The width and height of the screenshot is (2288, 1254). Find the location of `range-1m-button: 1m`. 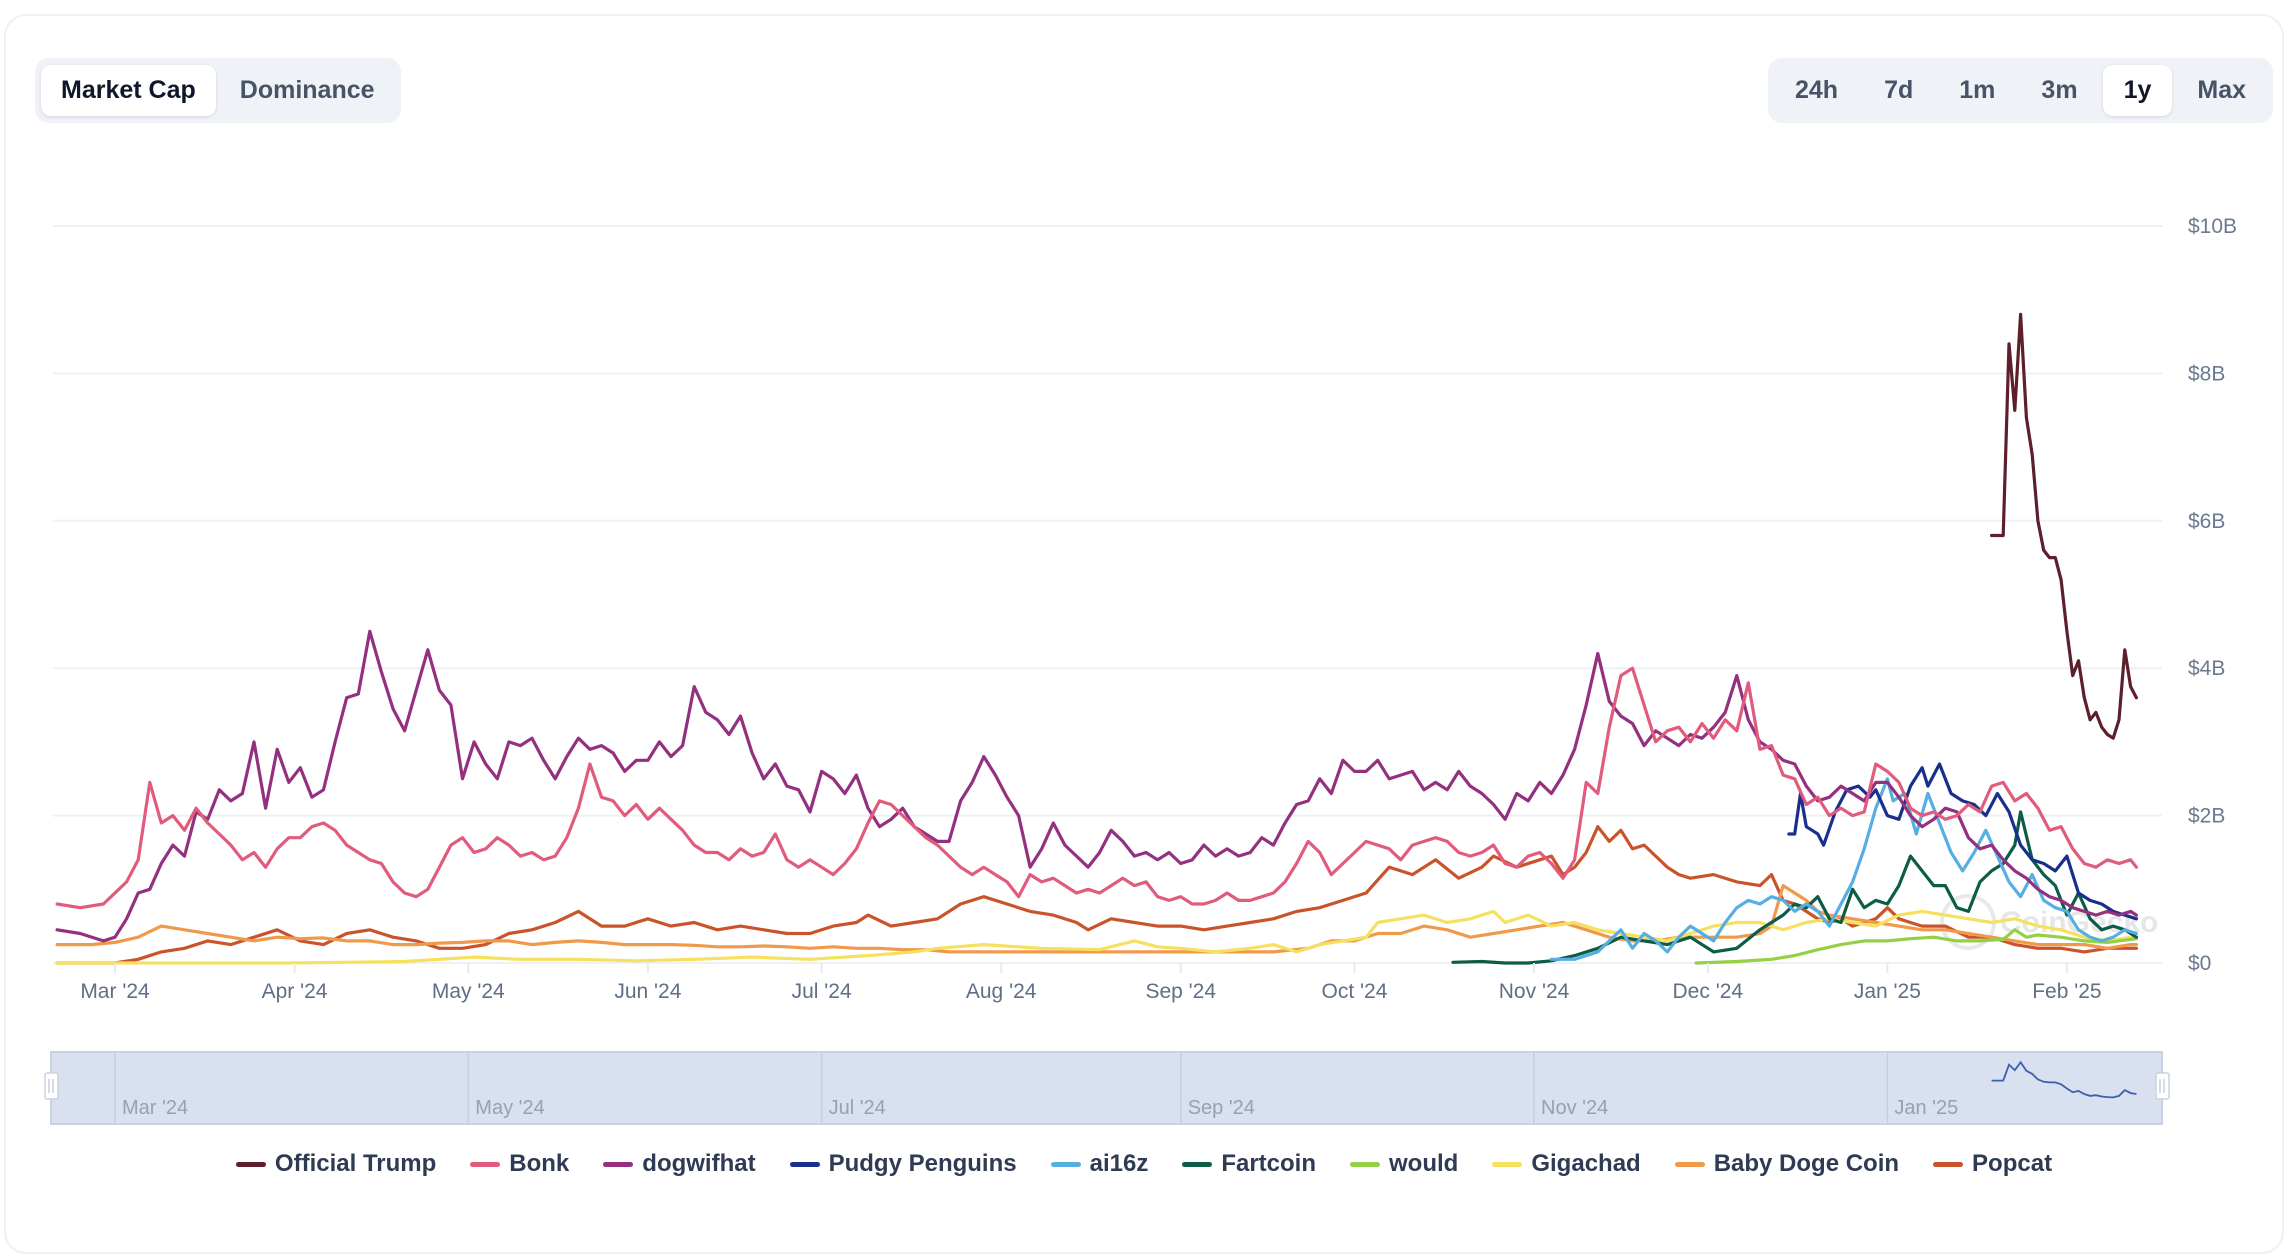

range-1m-button: 1m is located at coordinates (1977, 90).